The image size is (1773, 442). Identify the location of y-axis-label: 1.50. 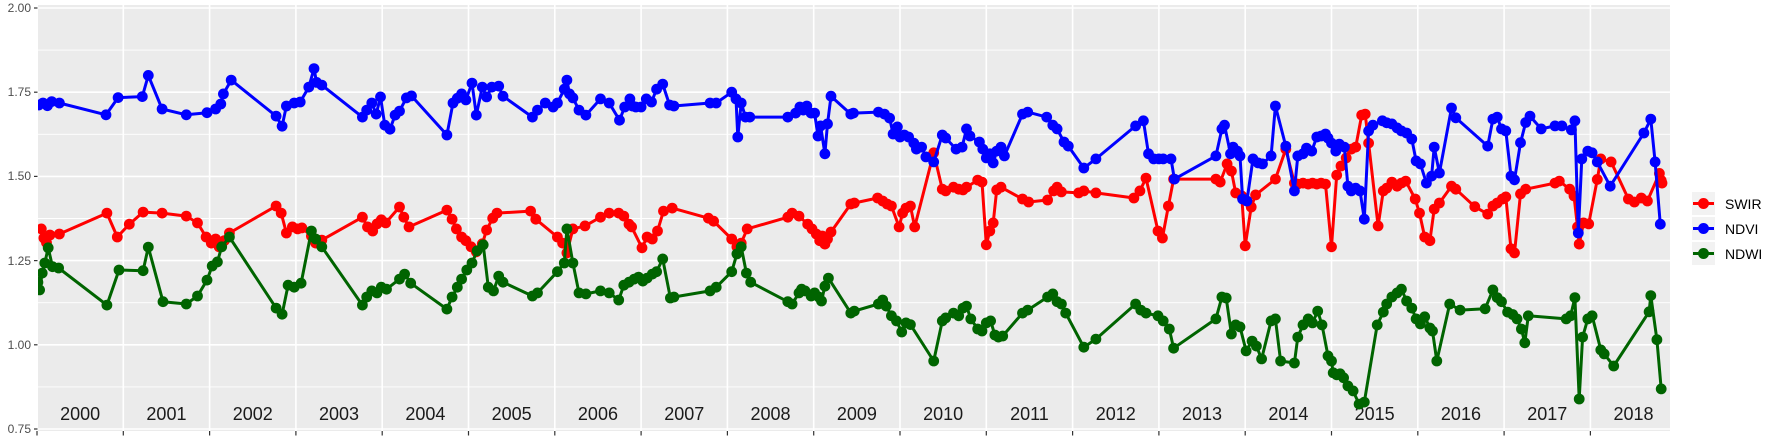
(19, 176).